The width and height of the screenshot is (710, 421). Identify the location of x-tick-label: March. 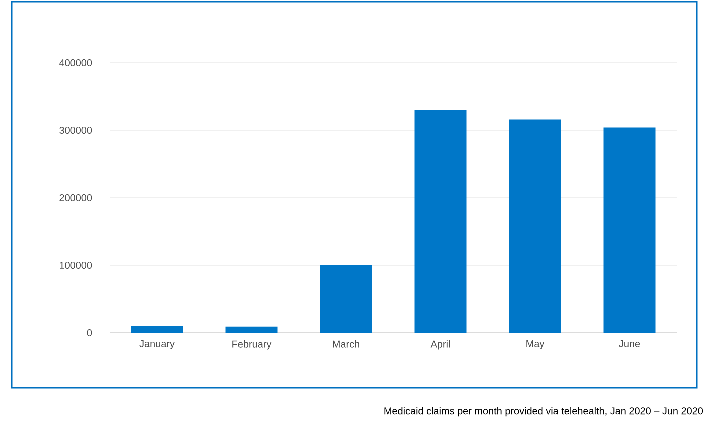
(346, 344).